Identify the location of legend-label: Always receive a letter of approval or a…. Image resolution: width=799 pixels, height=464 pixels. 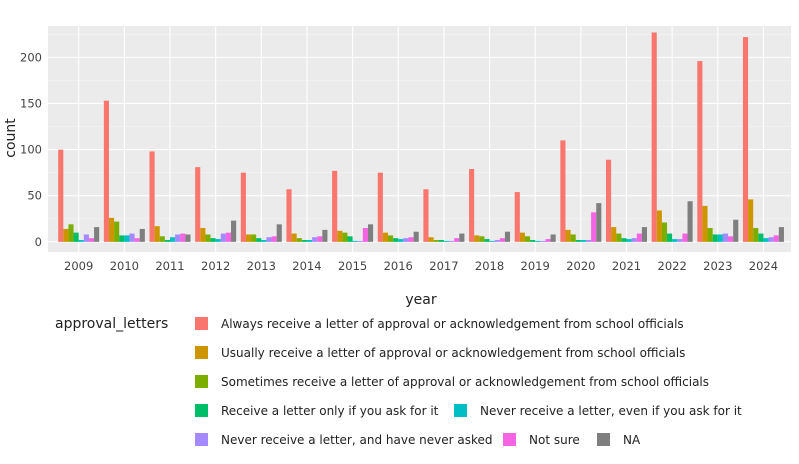
(452, 324).